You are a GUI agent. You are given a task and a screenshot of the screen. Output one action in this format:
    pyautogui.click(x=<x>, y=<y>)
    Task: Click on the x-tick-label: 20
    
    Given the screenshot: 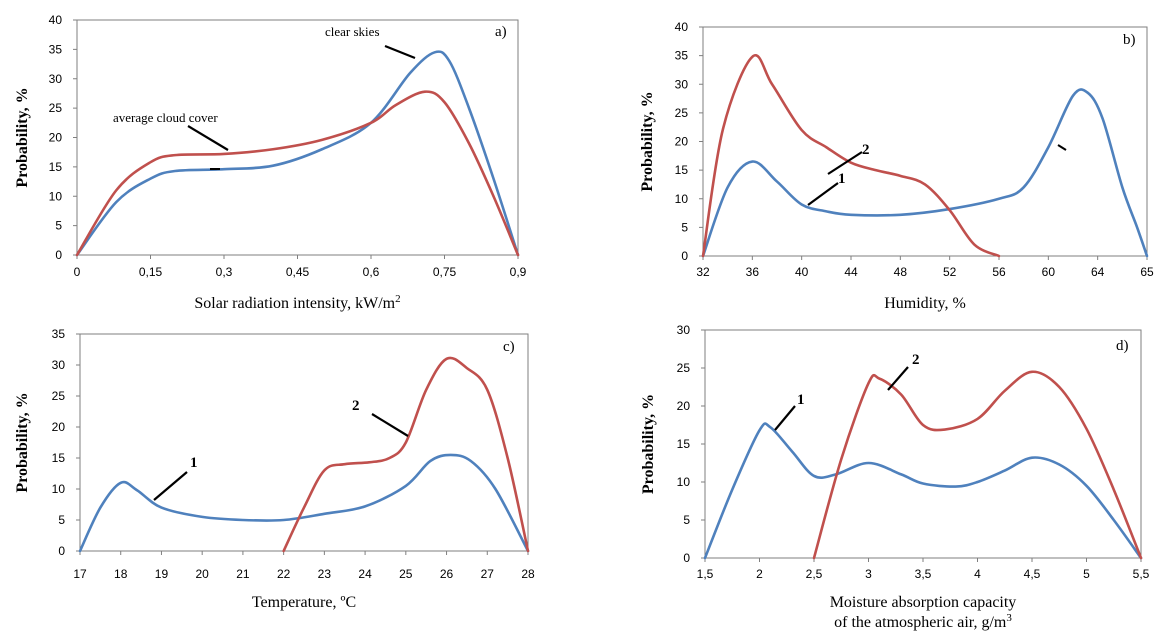 What is the action you would take?
    pyautogui.click(x=203, y=574)
    